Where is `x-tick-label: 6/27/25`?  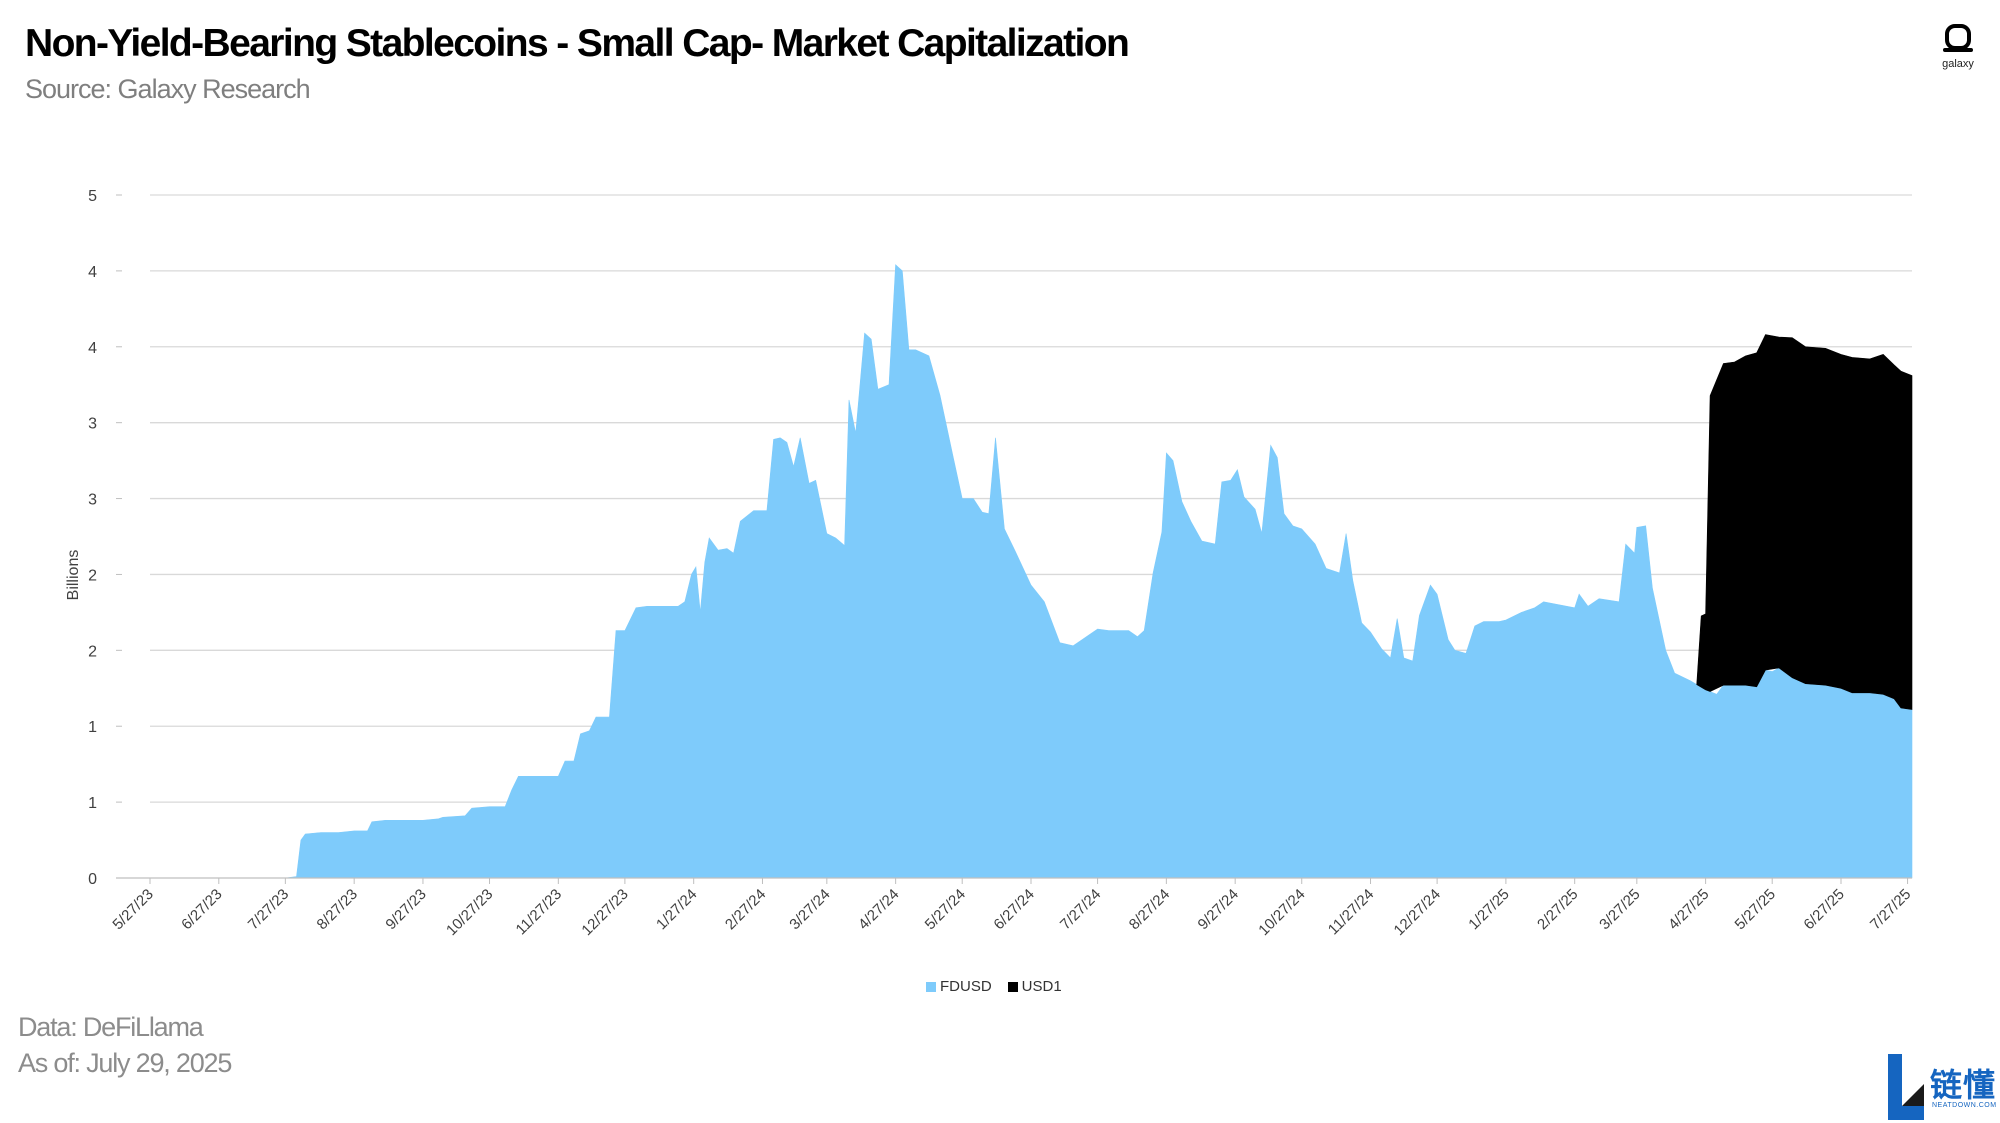 x-tick-label: 6/27/25 is located at coordinates (1823, 909).